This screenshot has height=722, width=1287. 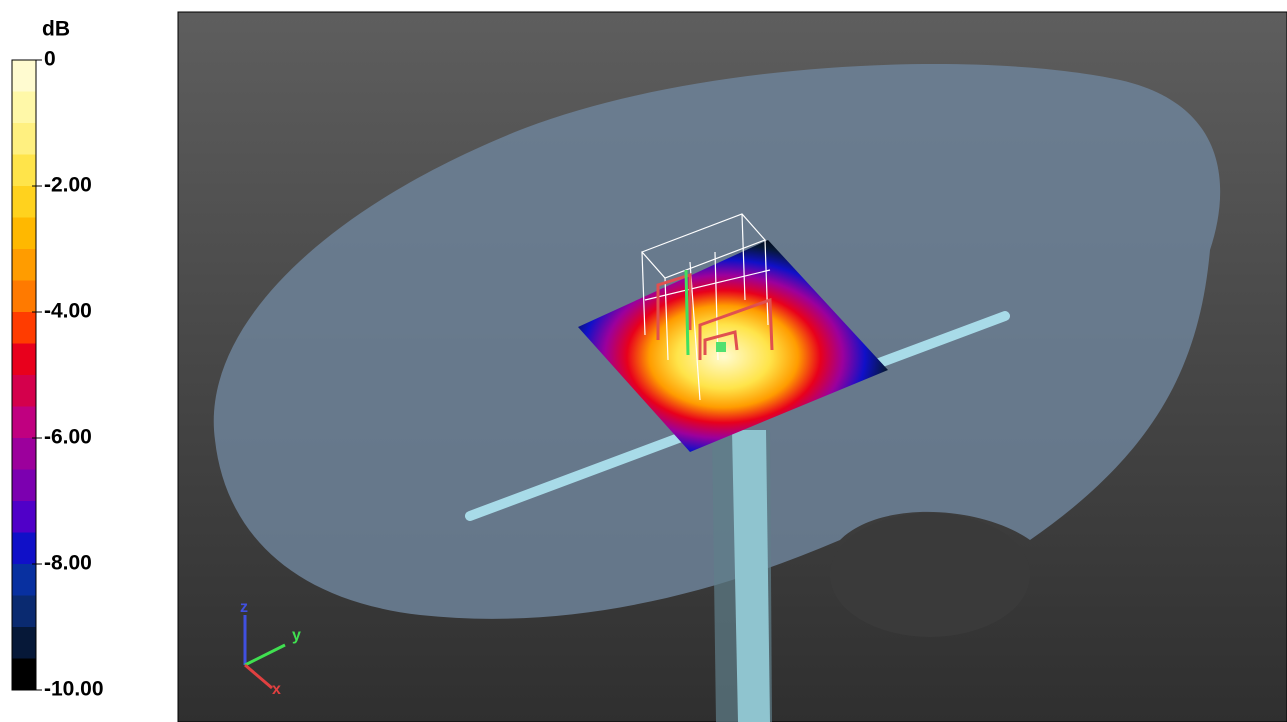 I want to click on colorbar-tick-label: -6.00, so click(x=68, y=437).